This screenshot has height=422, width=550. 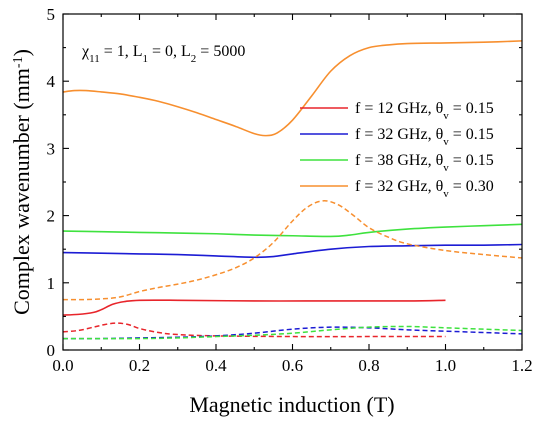 What do you see at coordinates (521, 365) in the screenshot?
I see `x-tick-label: 1.2` at bounding box center [521, 365].